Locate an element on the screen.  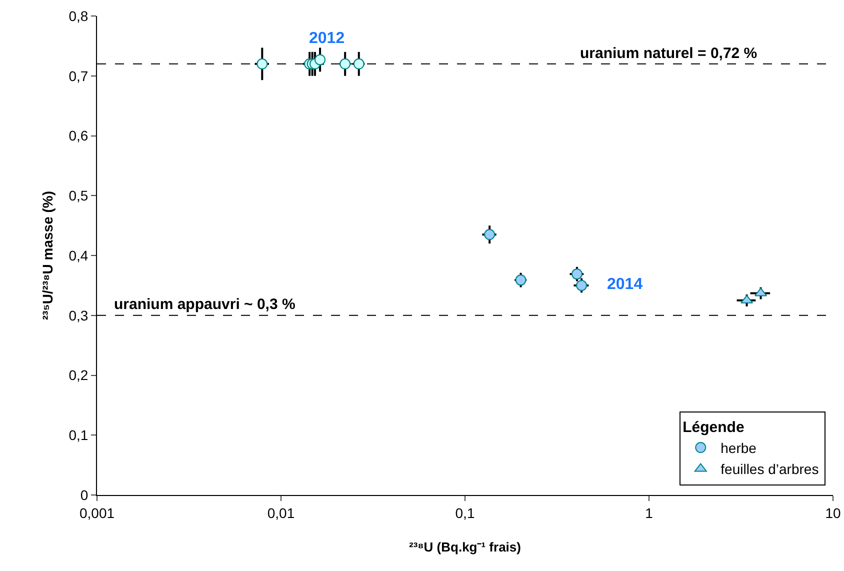
annotation: 2014 is located at coordinates (625, 284).